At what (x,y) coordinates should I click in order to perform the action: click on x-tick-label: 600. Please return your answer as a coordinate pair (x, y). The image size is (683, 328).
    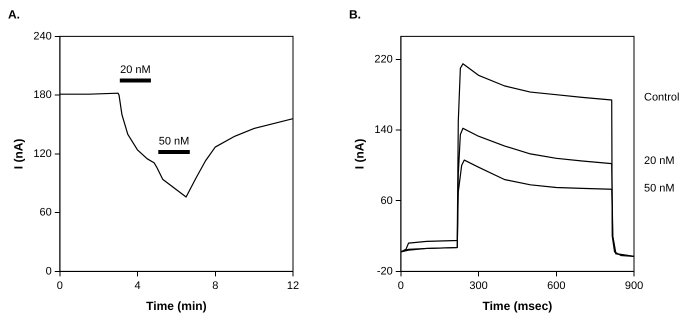
    Looking at the image, I should click on (556, 286).